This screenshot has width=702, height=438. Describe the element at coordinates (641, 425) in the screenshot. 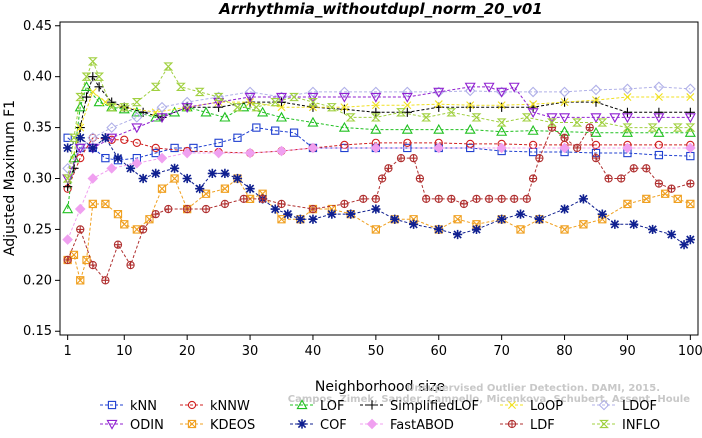

I see `legend-label: INFLO` at that location.